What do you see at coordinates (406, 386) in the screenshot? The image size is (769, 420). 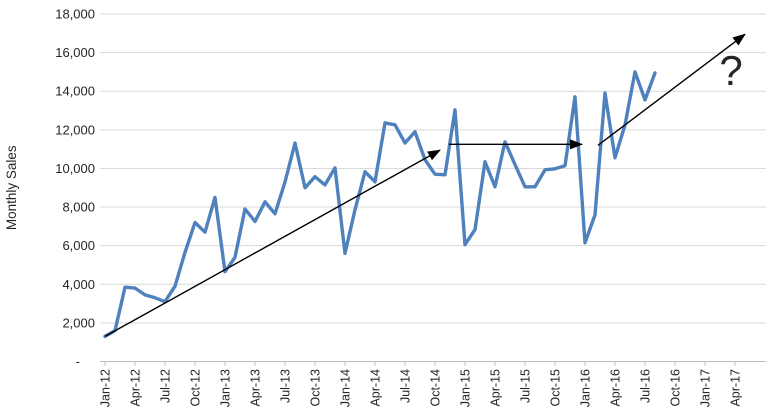 I see `x-tick-label: Jul-14` at bounding box center [406, 386].